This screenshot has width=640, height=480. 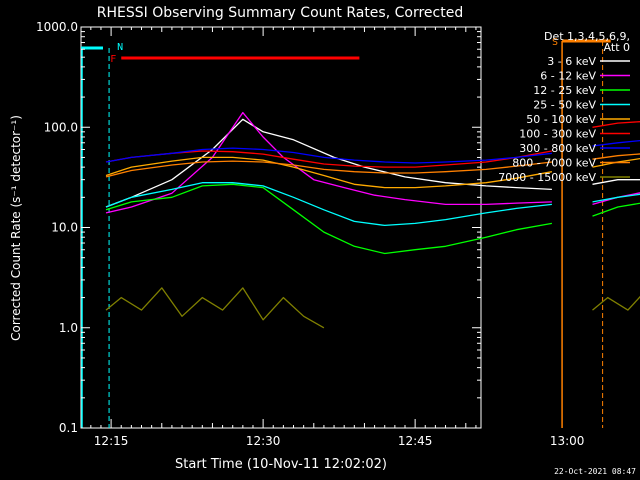 What do you see at coordinates (568, 76) in the screenshot?
I see `legend-label: 6 - 12 keV` at bounding box center [568, 76].